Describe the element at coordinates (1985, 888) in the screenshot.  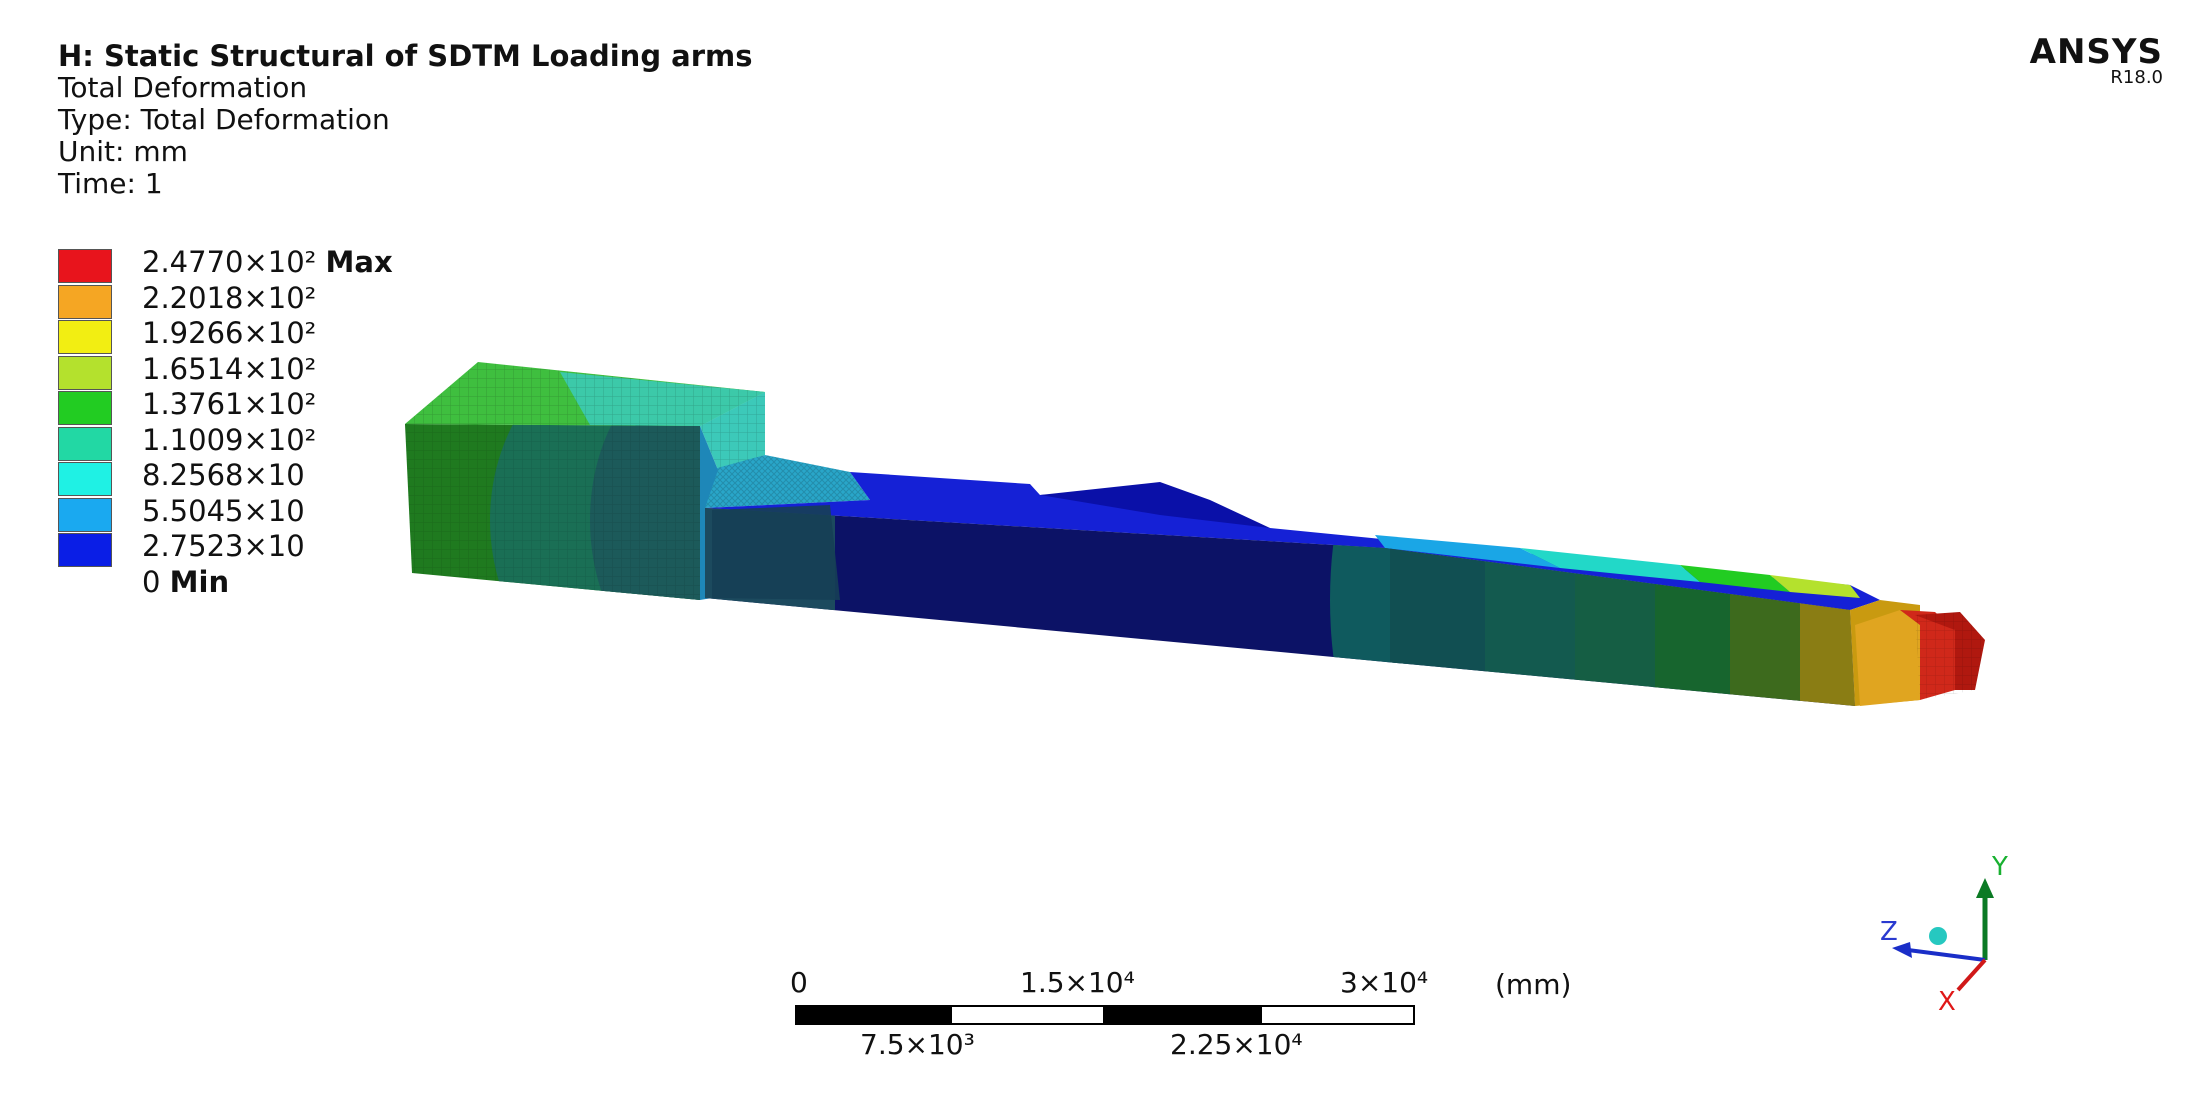
I see `y-arrow-icon` at that location.